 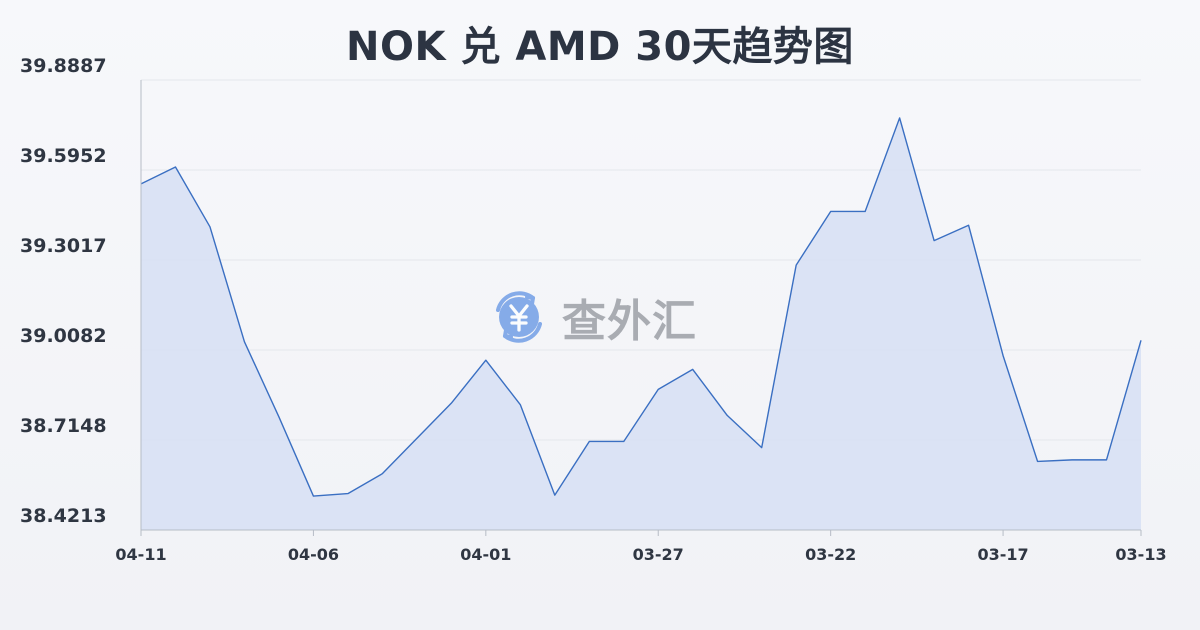 What do you see at coordinates (63, 66) in the screenshot?
I see `y-tick-label: 39.8887` at bounding box center [63, 66].